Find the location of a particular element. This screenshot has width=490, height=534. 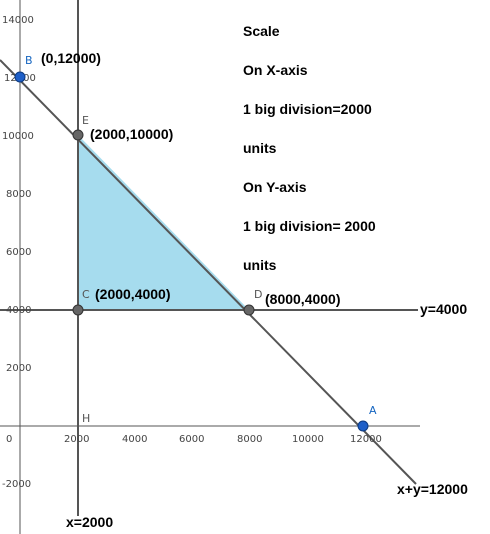

point-c-coord: (2000,4000) is located at coordinates (133, 294).